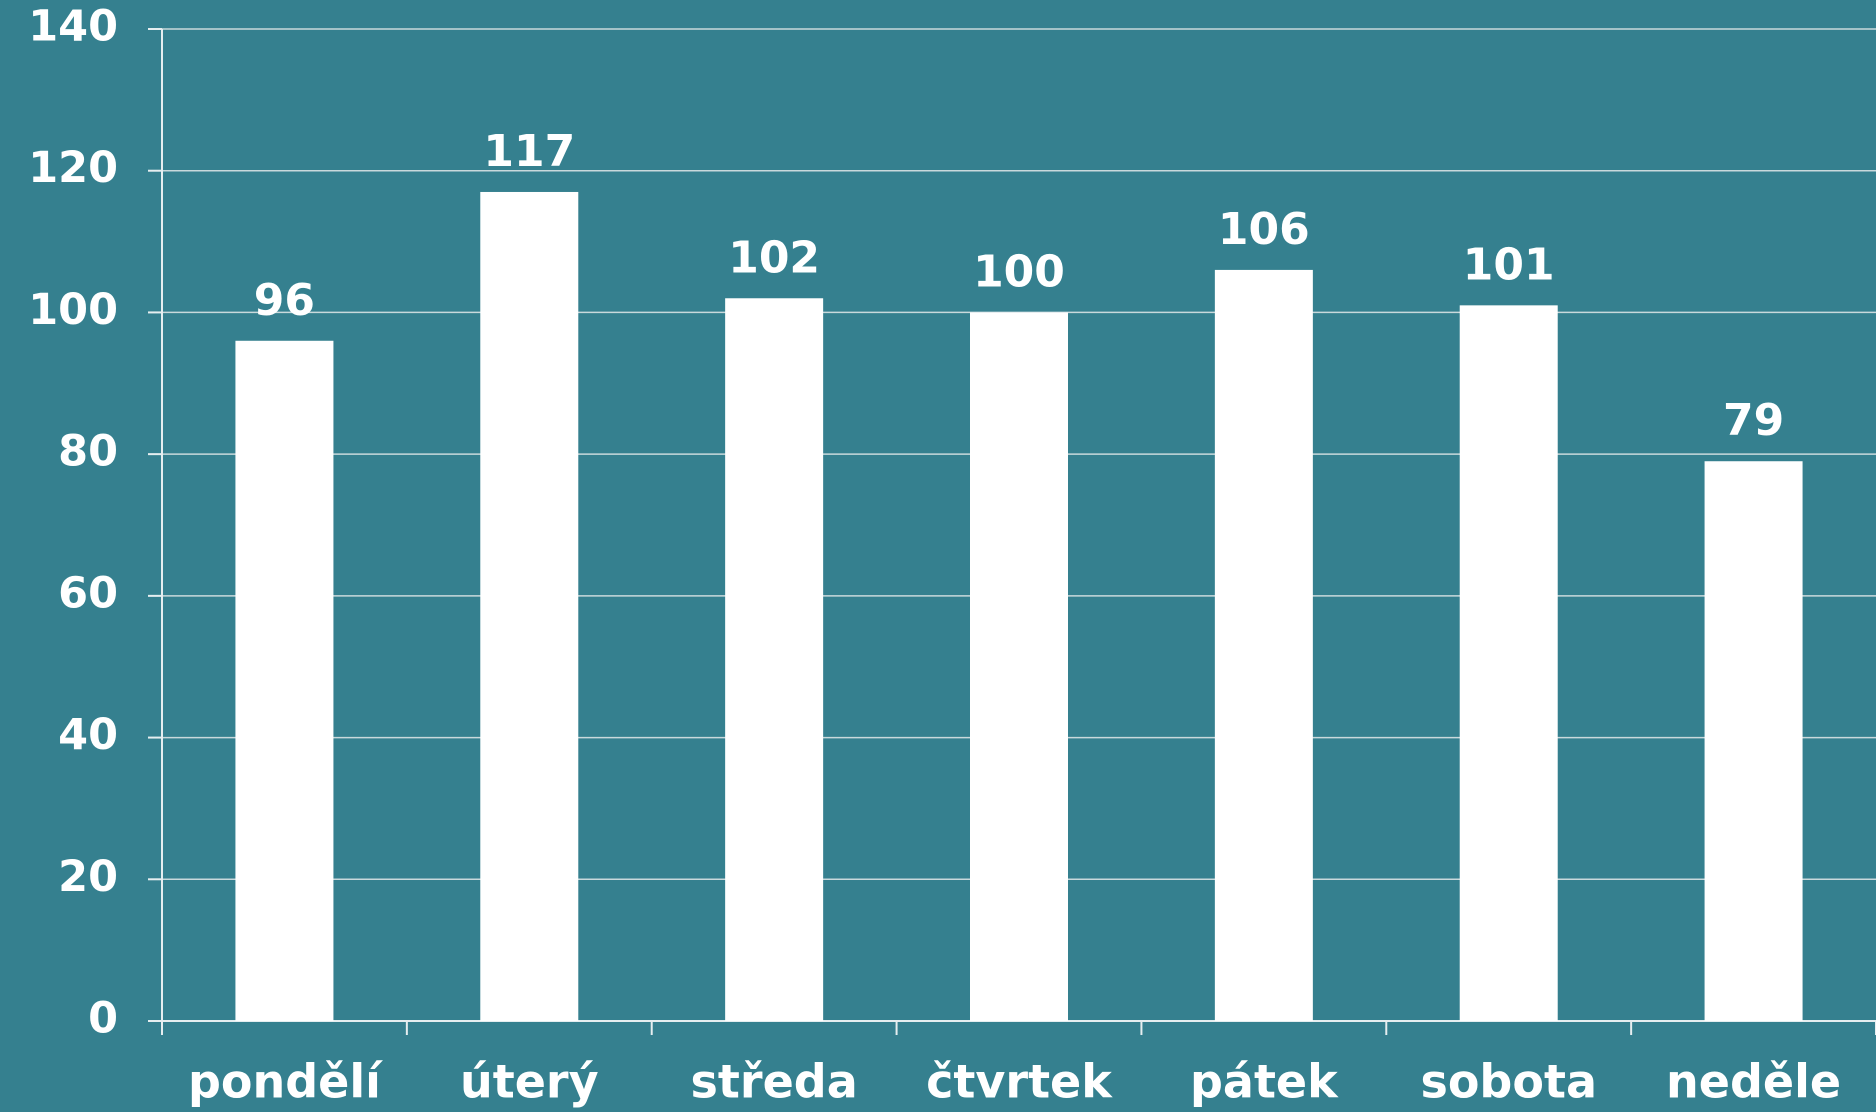 This screenshot has height=1112, width=1876. Describe the element at coordinates (529, 1082) in the screenshot. I see `x-tick-label: úterý` at that location.